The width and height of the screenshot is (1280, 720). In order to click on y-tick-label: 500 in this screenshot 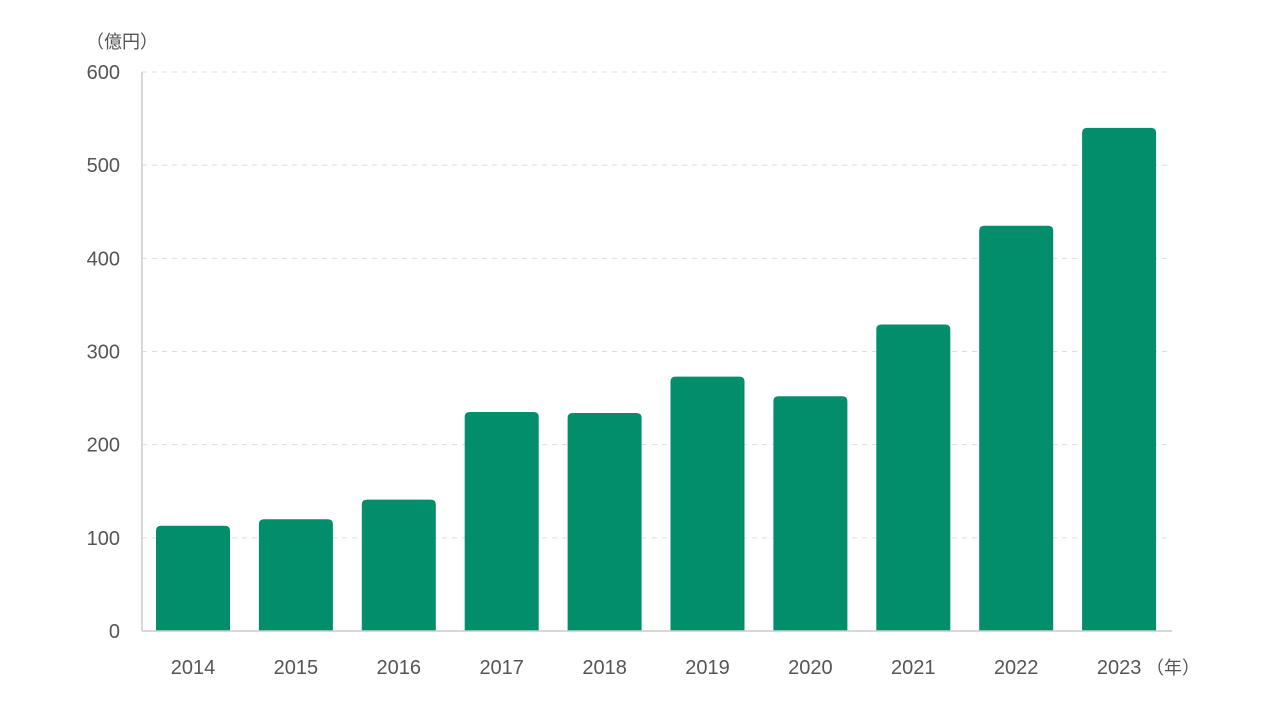, I will do `click(103, 166)`.